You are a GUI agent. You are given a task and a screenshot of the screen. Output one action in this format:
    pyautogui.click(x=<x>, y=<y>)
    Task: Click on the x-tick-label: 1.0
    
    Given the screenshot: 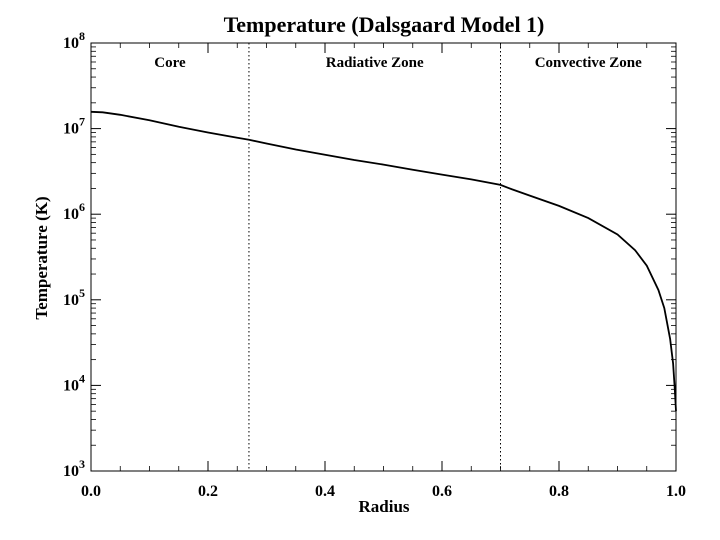 What is the action you would take?
    pyautogui.click(x=676, y=491)
    